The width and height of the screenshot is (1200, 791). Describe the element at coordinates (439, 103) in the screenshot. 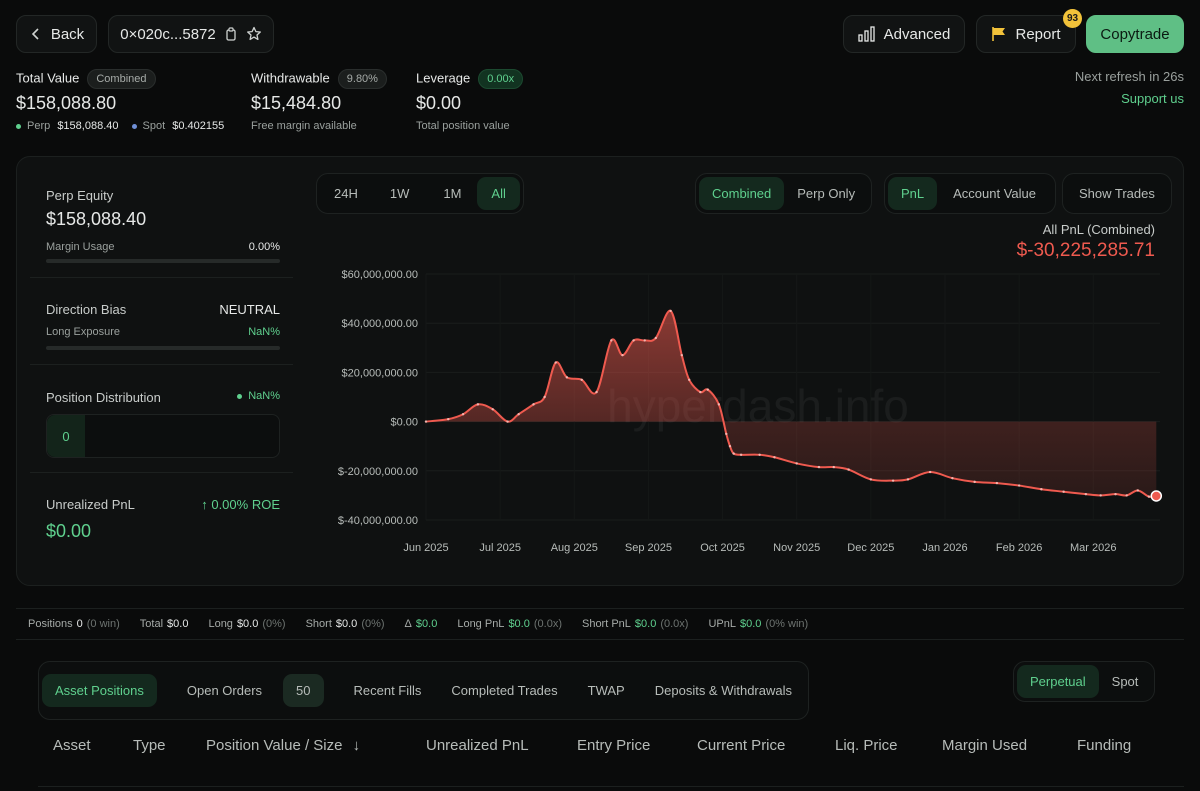

I see `leverage-value: $0.00` at that location.